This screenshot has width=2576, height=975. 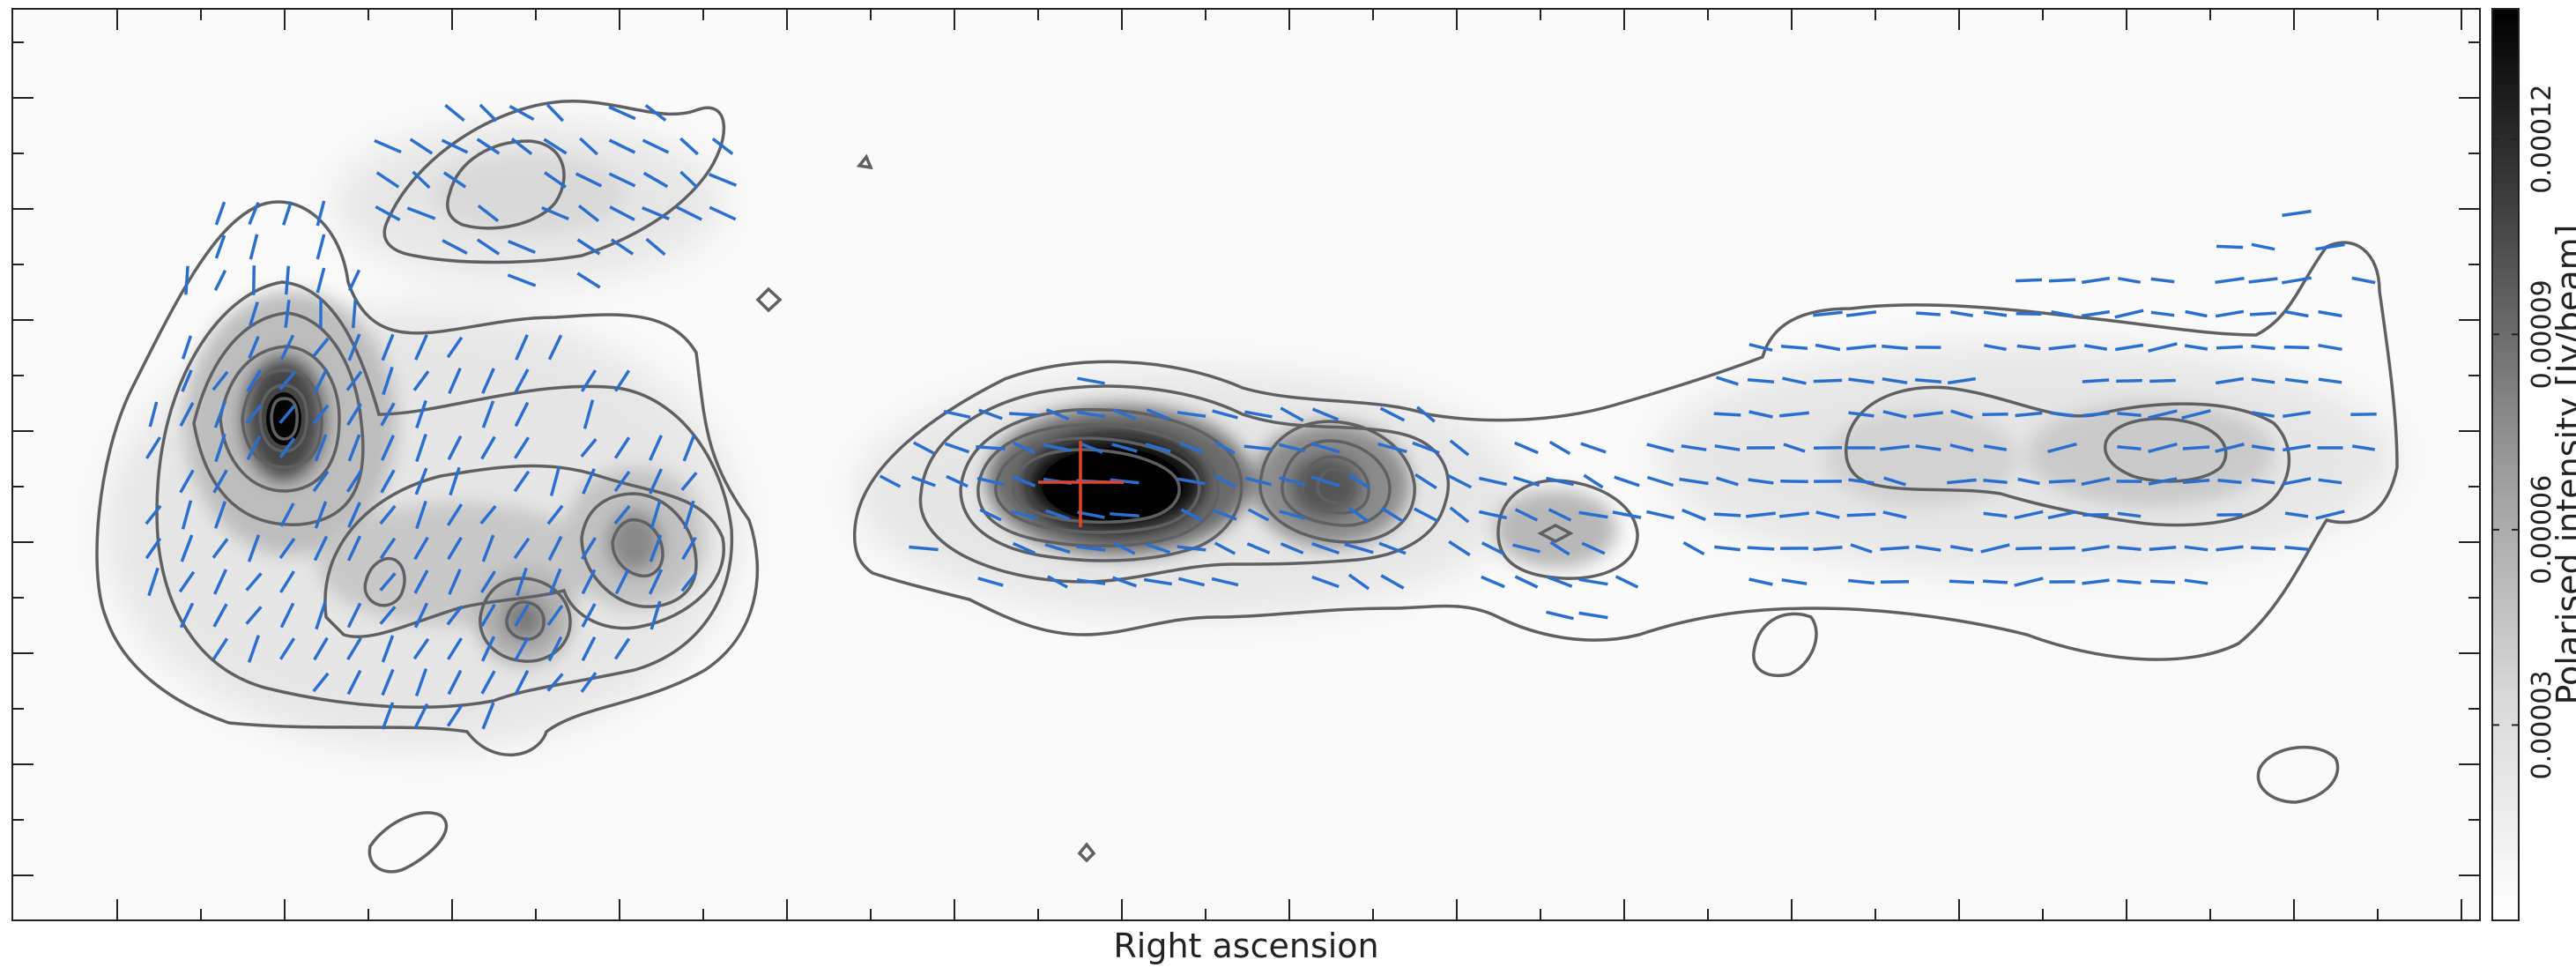 I want to click on contour-small-north, so click(x=864, y=161).